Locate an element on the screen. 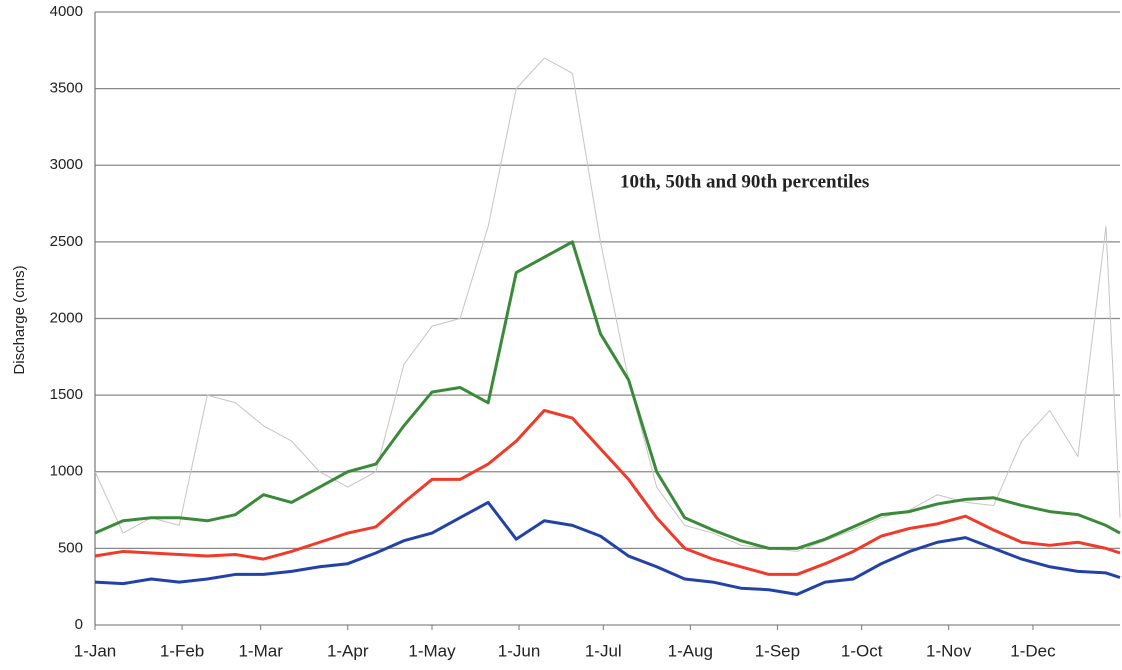 This screenshot has width=1122, height=670. x-tick-label: 1-Nov is located at coordinates (949, 650).